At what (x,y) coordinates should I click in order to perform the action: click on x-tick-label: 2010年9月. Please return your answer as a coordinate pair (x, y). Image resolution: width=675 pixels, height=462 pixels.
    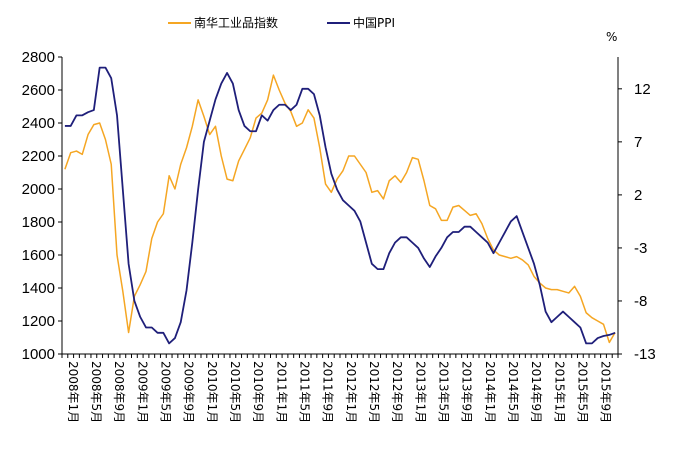
    Looking at the image, I should click on (258, 392).